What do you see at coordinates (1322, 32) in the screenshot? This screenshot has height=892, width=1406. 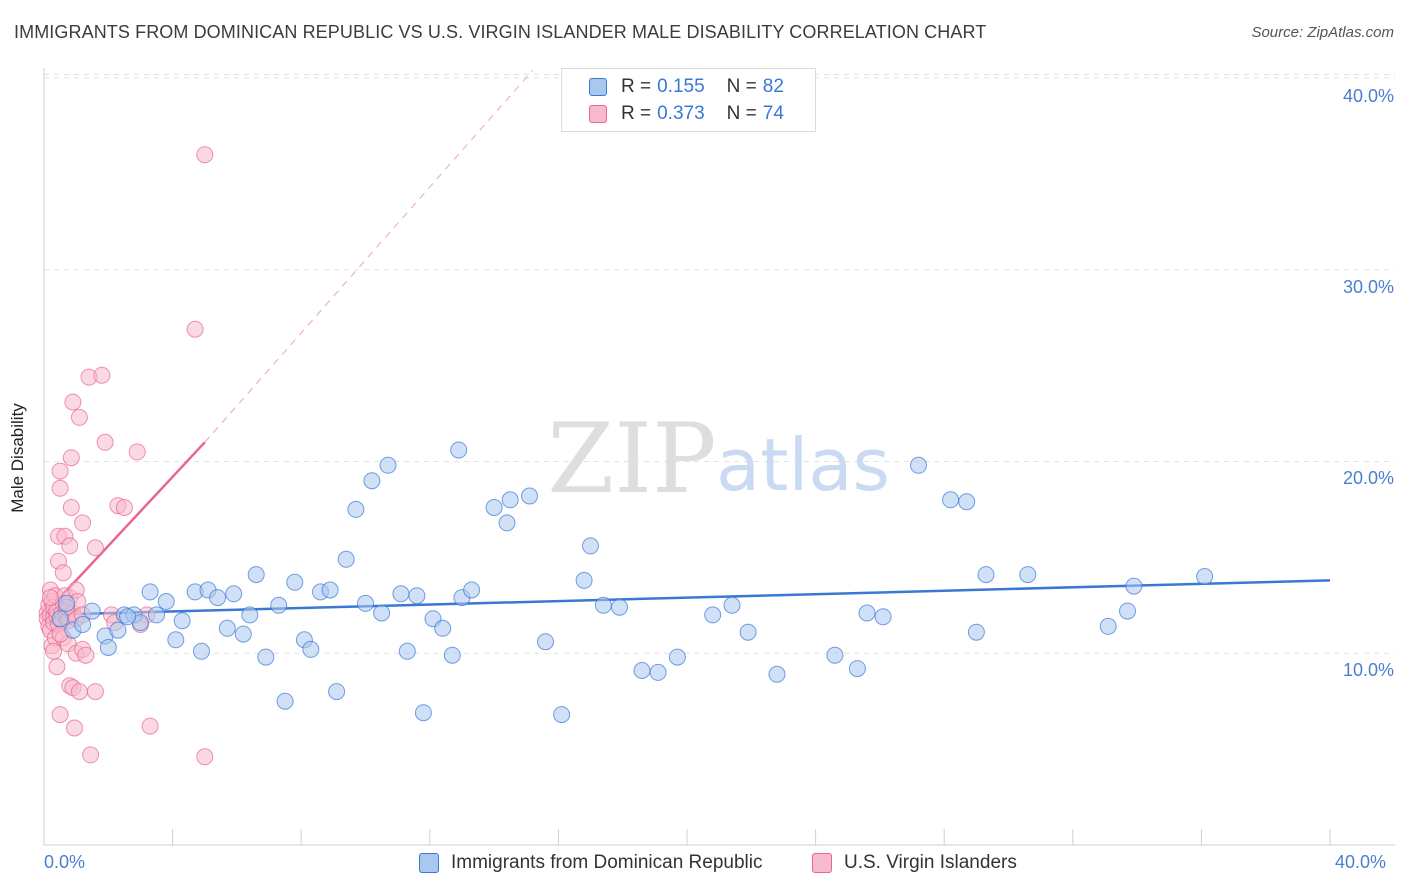 I see `source-label: Source: ZipAtlas.com` at bounding box center [1322, 32].